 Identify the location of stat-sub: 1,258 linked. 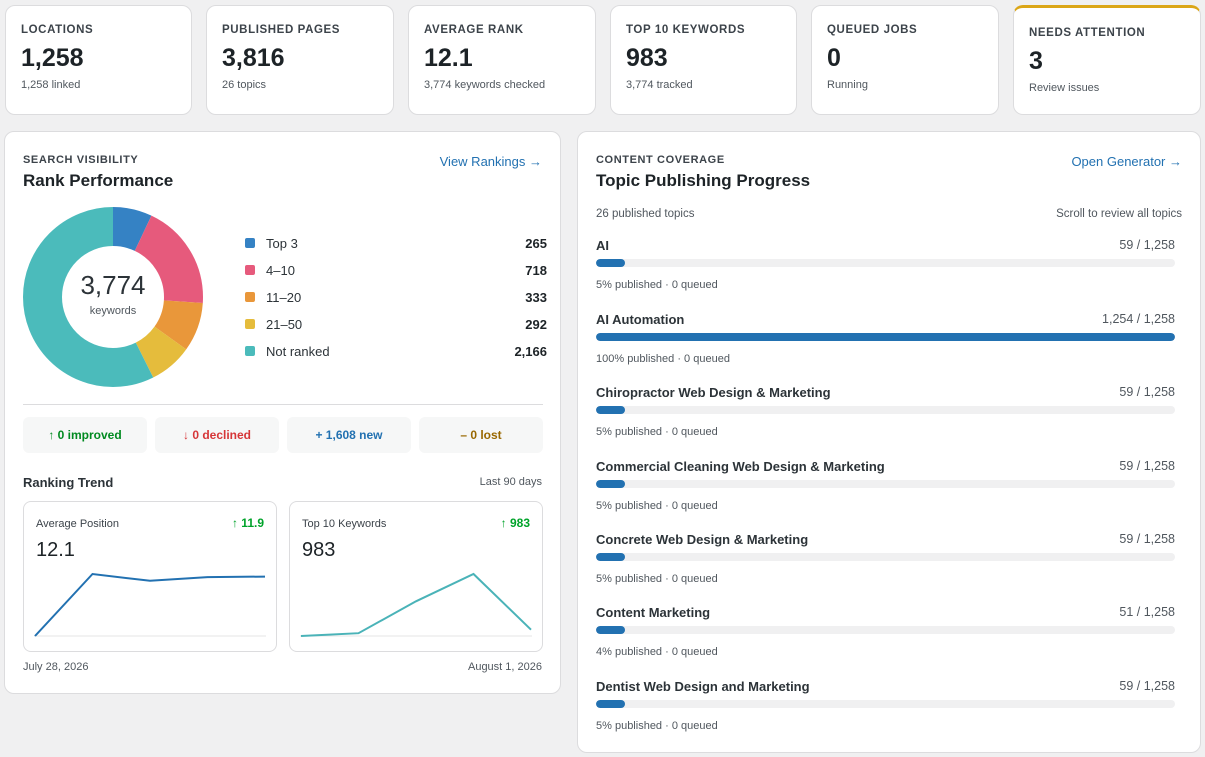
(51, 85).